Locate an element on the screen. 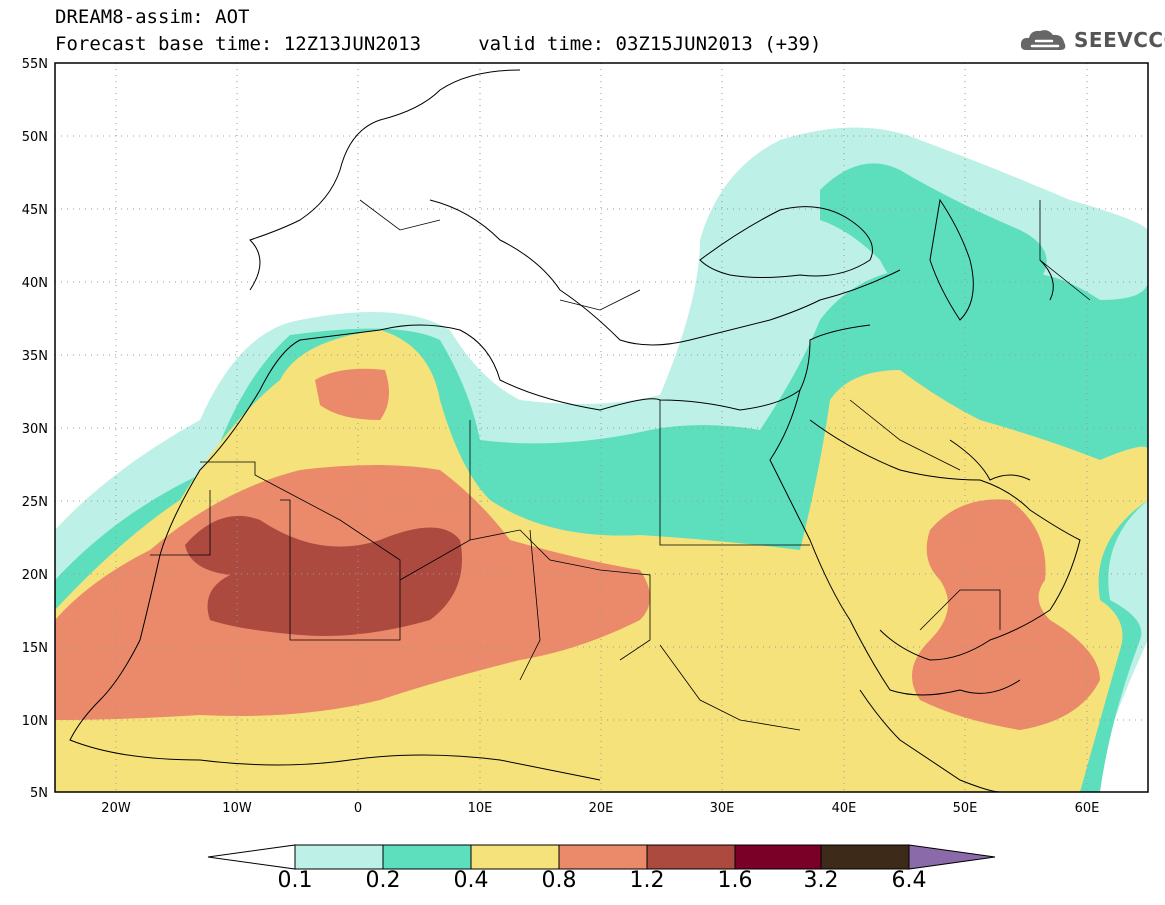 The image size is (1165, 905). lat-label: 20N is located at coordinates (35, 575).